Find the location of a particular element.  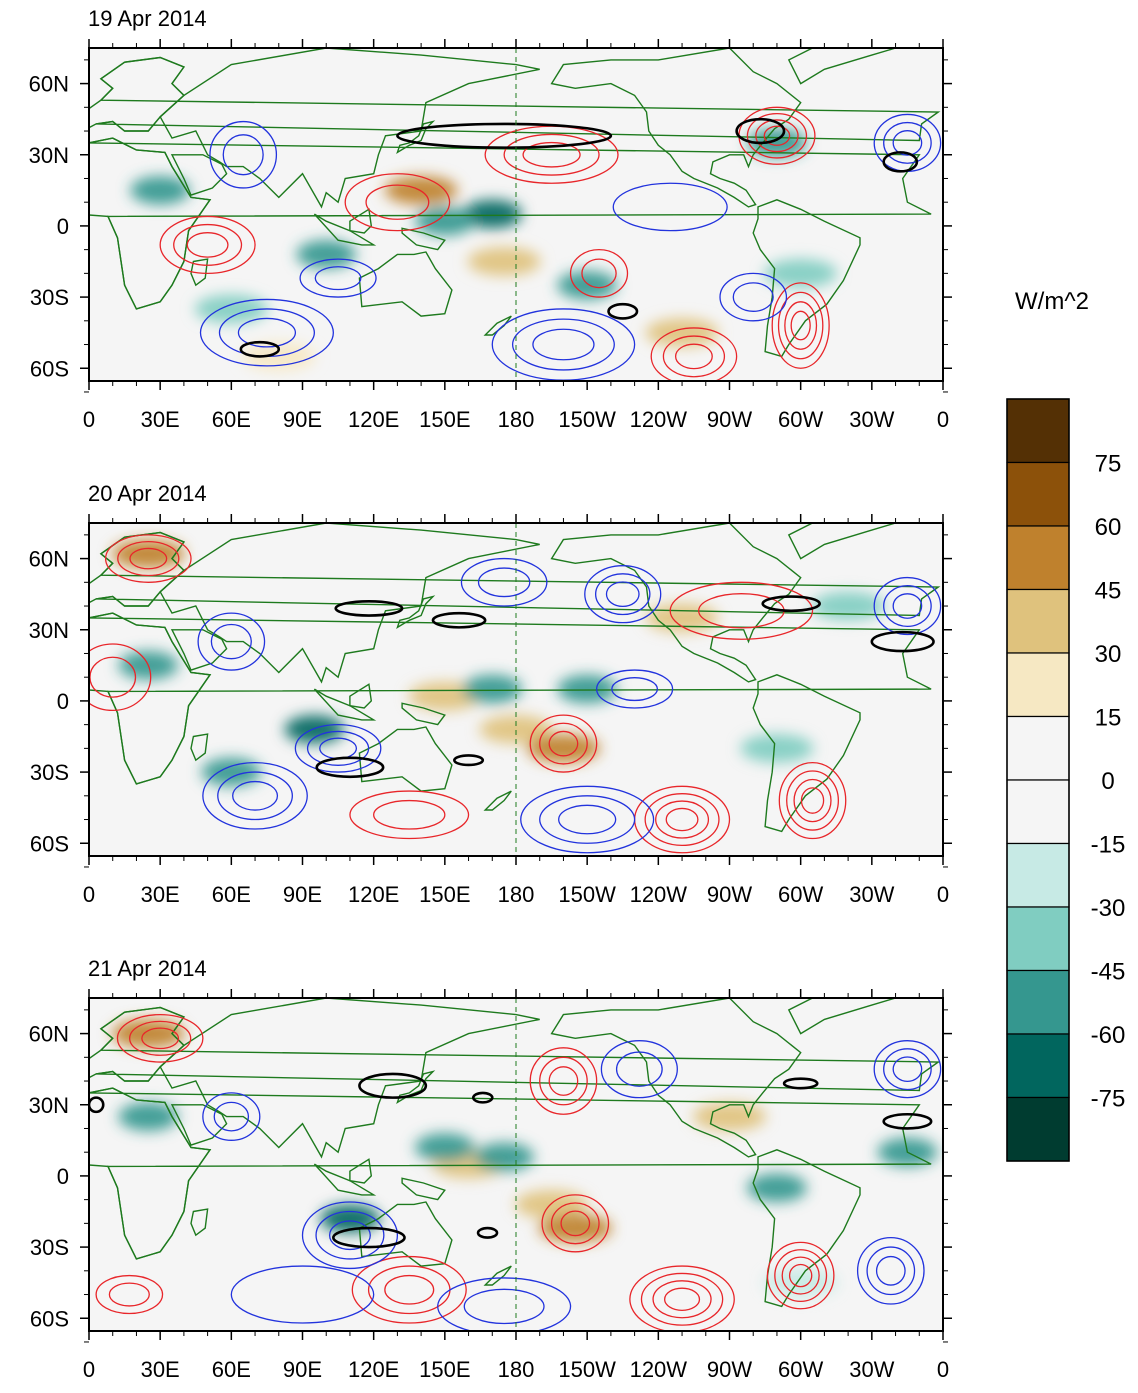

x-tick-label: 60E is located at coordinates (231, 894).